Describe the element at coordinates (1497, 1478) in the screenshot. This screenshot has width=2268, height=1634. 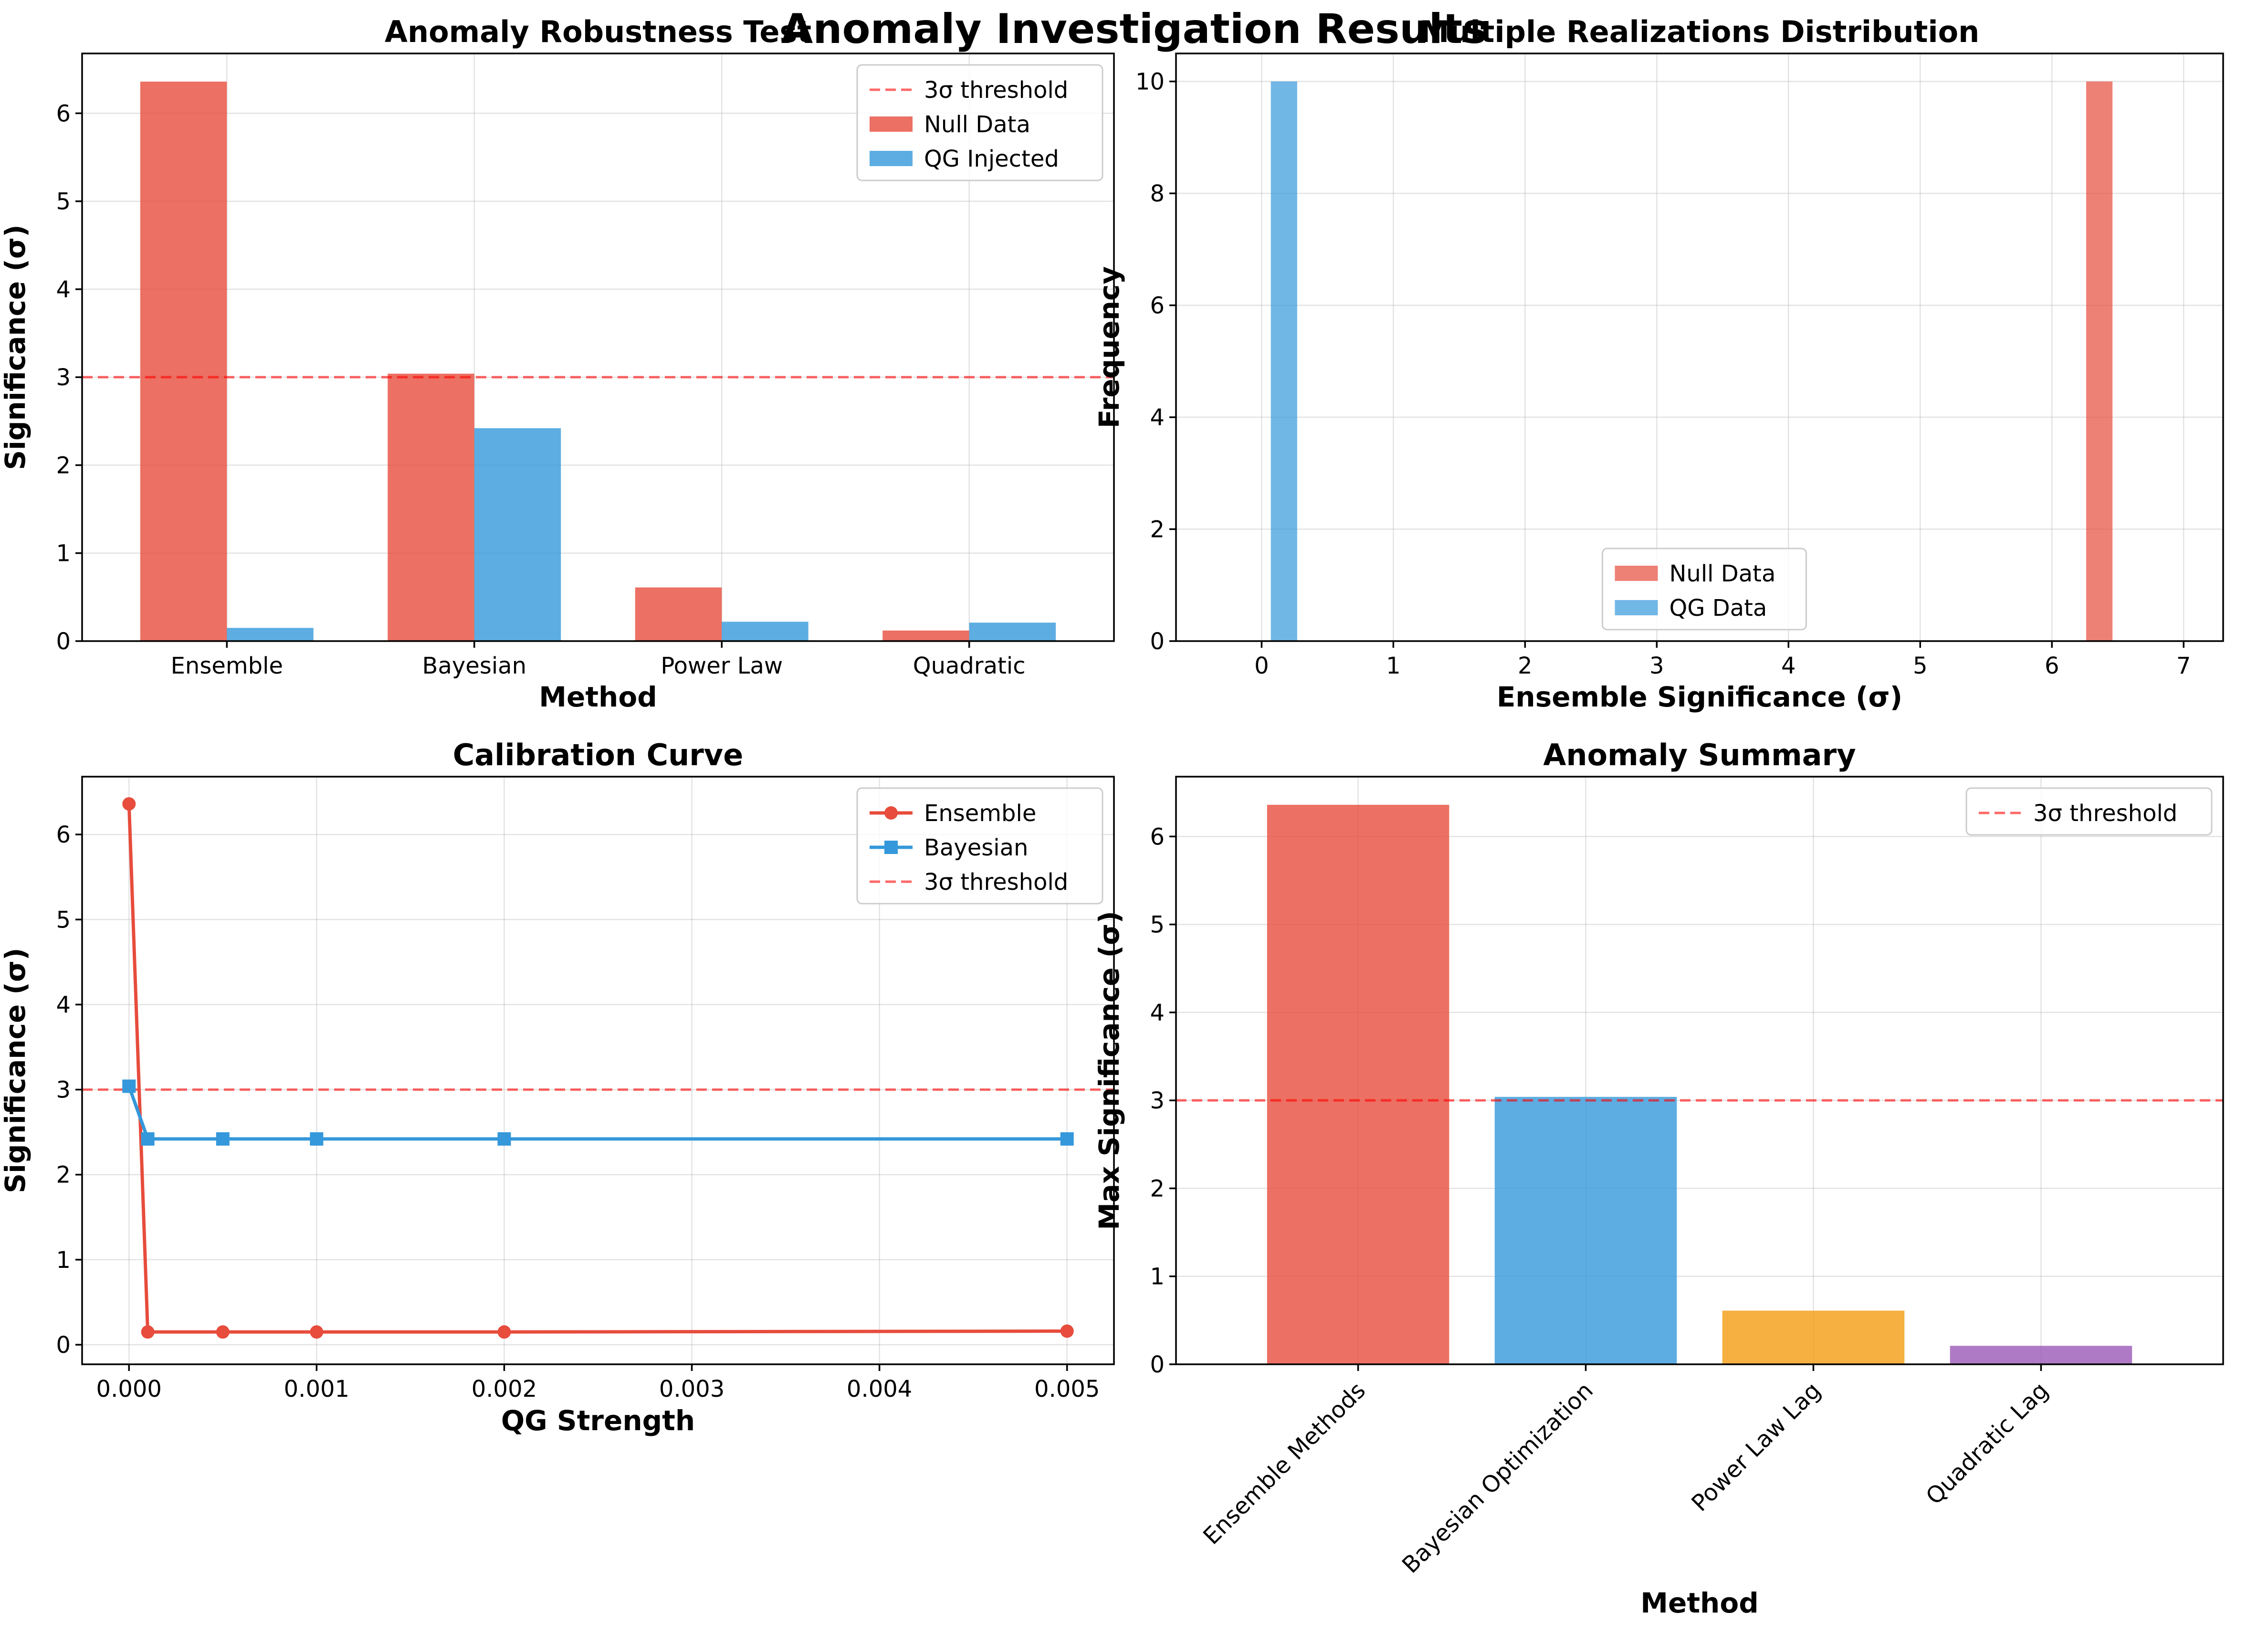
I see `x-tick-label: Bayesian Optimization` at that location.